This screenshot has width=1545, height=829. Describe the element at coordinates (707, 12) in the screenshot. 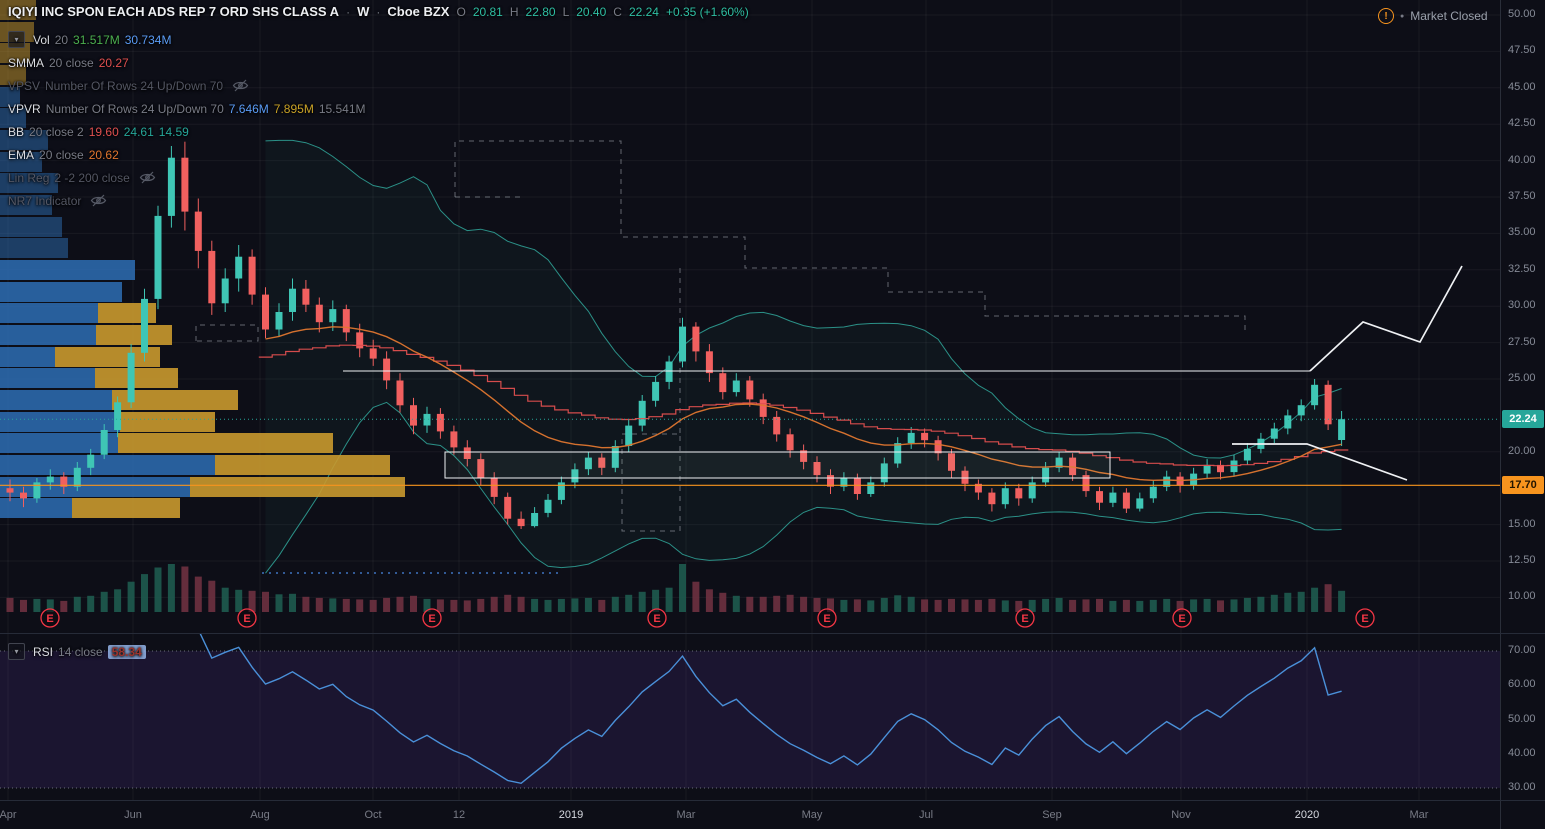

I see `change-value: +0.35 (+1.60%)` at that location.